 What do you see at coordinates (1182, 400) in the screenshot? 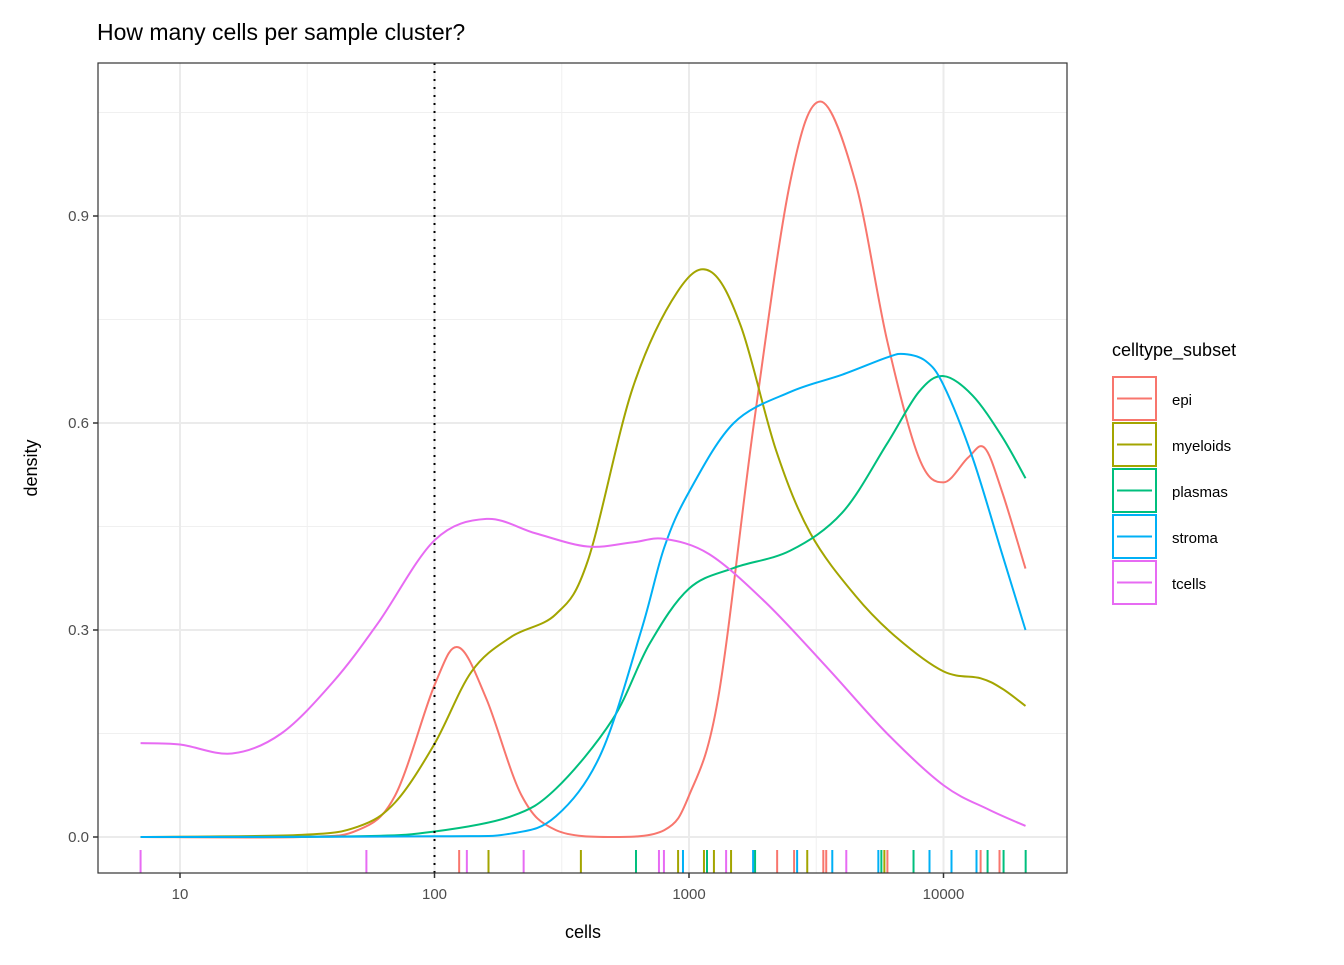
I see `legend-label-epi: epi` at bounding box center [1182, 400].